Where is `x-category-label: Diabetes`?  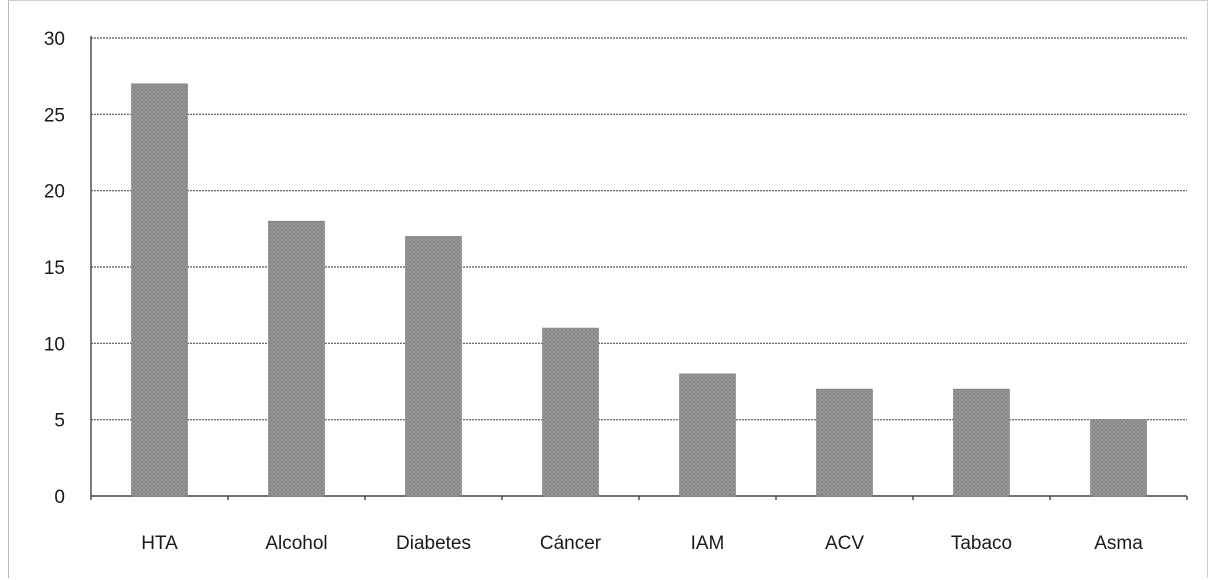 x-category-label: Diabetes is located at coordinates (433, 543).